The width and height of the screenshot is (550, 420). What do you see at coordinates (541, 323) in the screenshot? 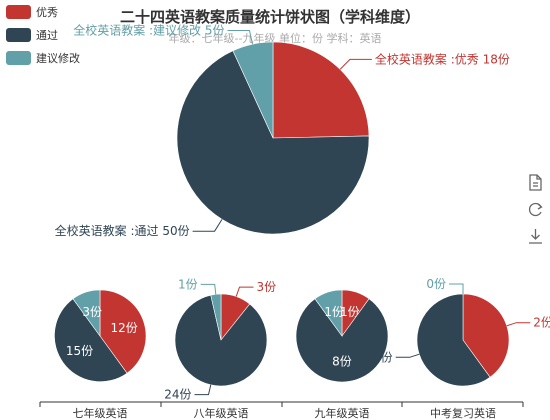
I see `slice-label-excellent: 2份` at bounding box center [541, 323].